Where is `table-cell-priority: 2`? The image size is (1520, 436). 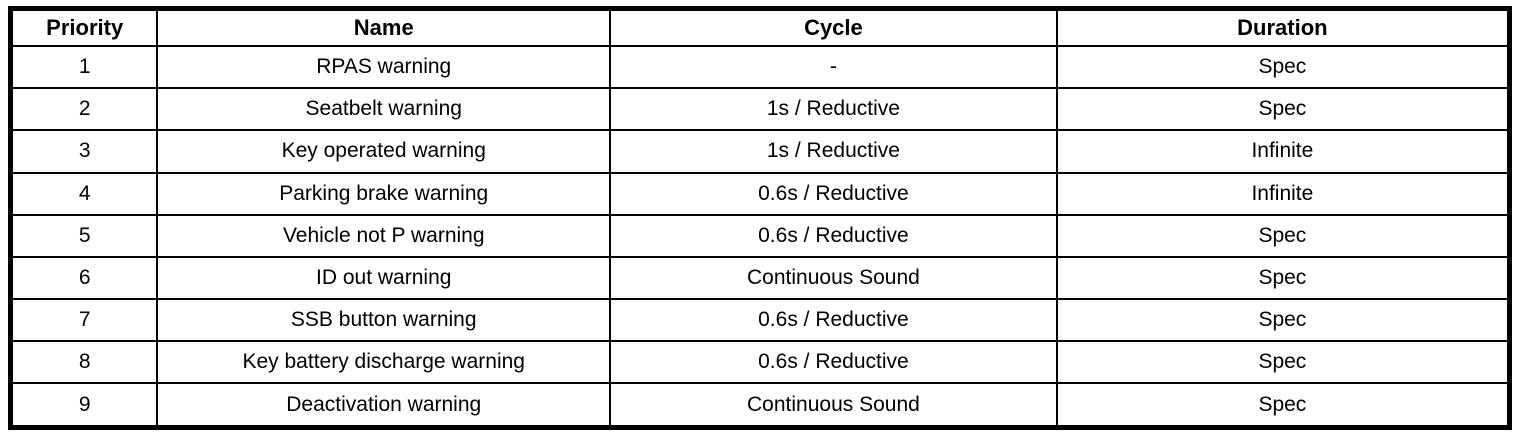 table-cell-priority: 2 is located at coordinates (84, 109).